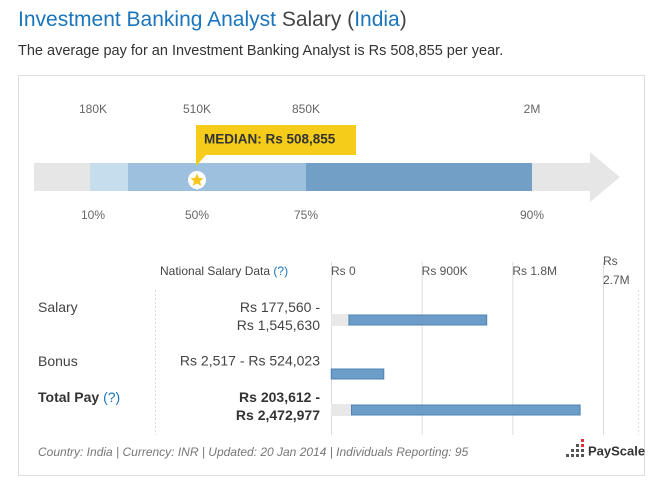 The height and width of the screenshot is (483, 660). Describe the element at coordinates (532, 215) in the screenshot. I see `percentile-label: 90%` at that location.